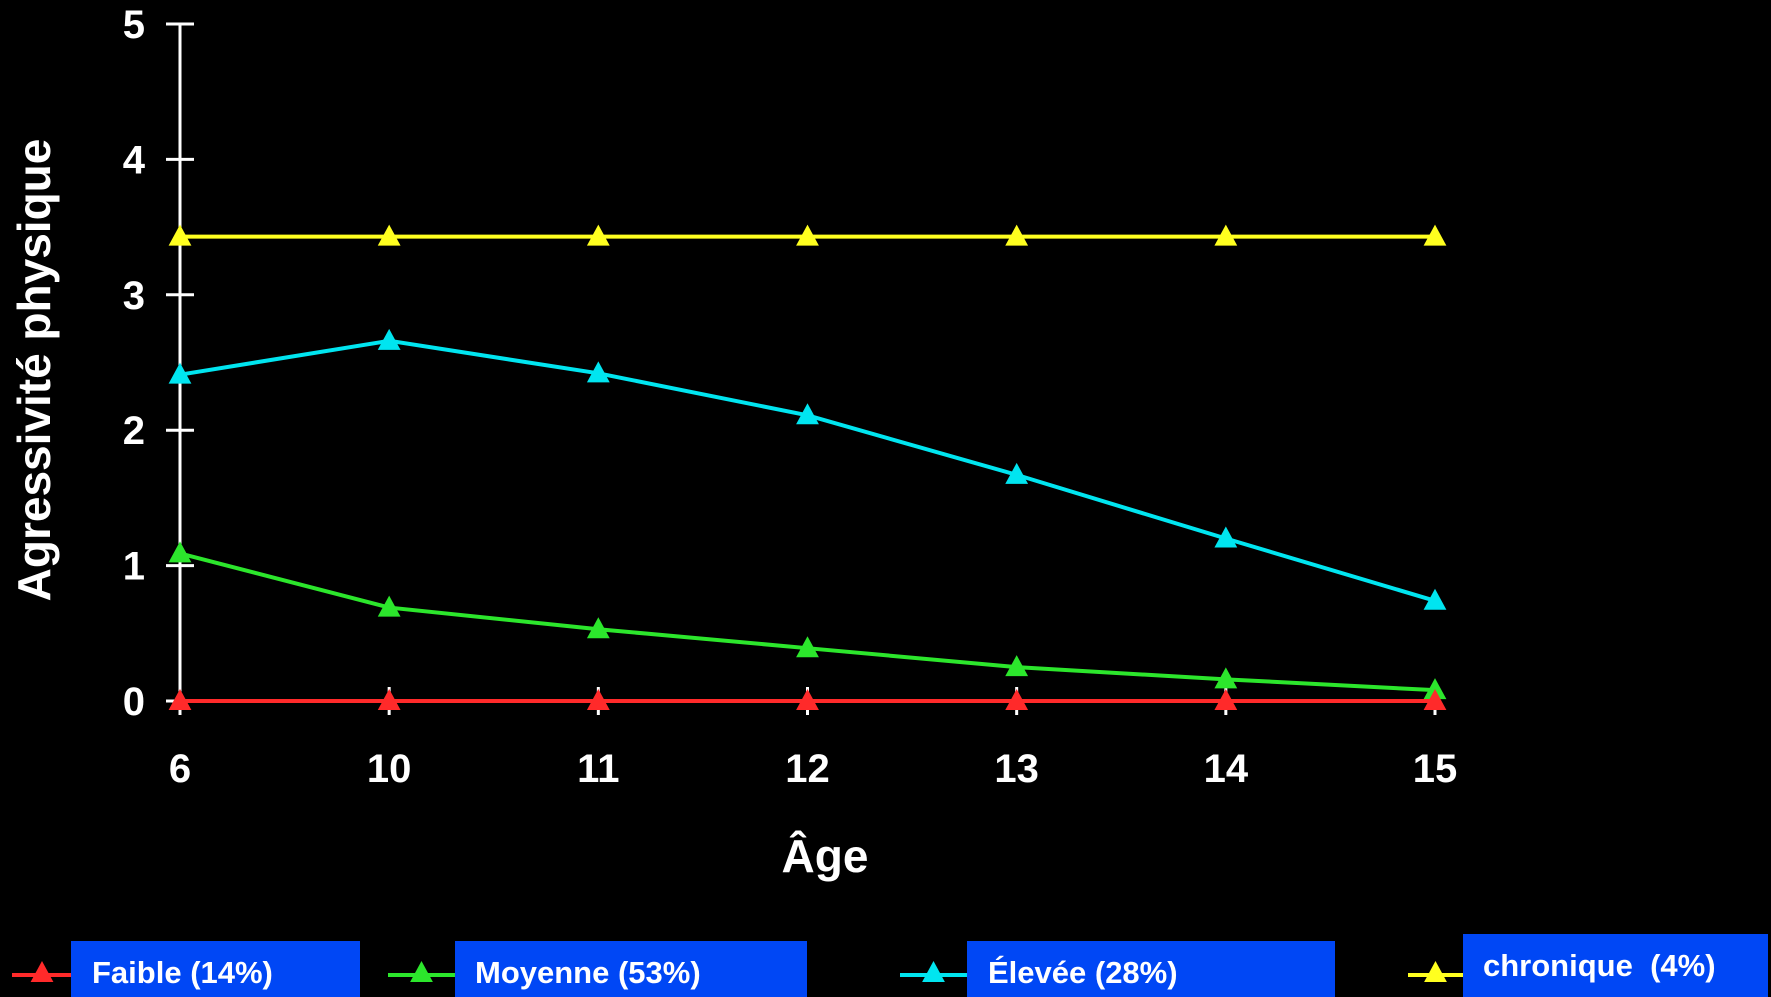  Describe the element at coordinates (180, 769) in the screenshot. I see `x-tick-label: 6` at that location.